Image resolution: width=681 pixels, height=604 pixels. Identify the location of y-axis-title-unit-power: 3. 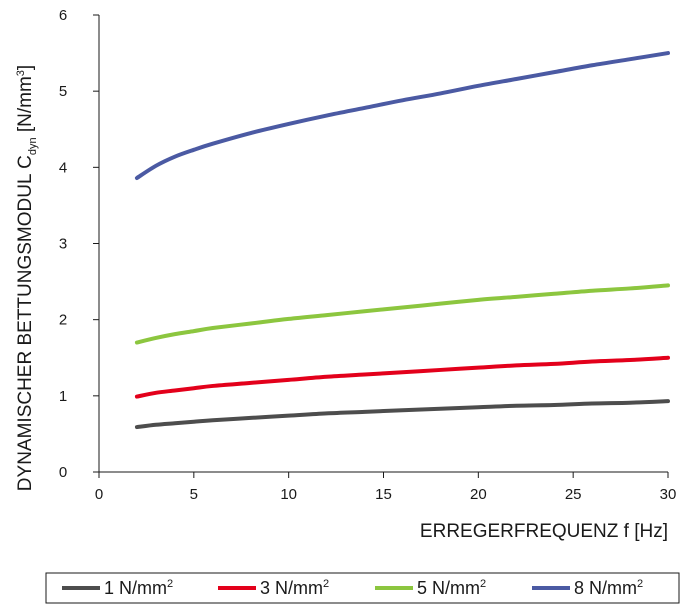
(21, 73).